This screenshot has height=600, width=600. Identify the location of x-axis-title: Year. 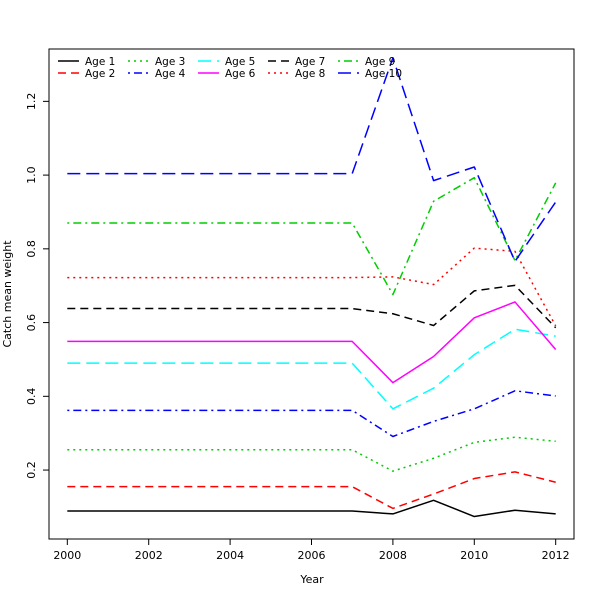
(311, 579).